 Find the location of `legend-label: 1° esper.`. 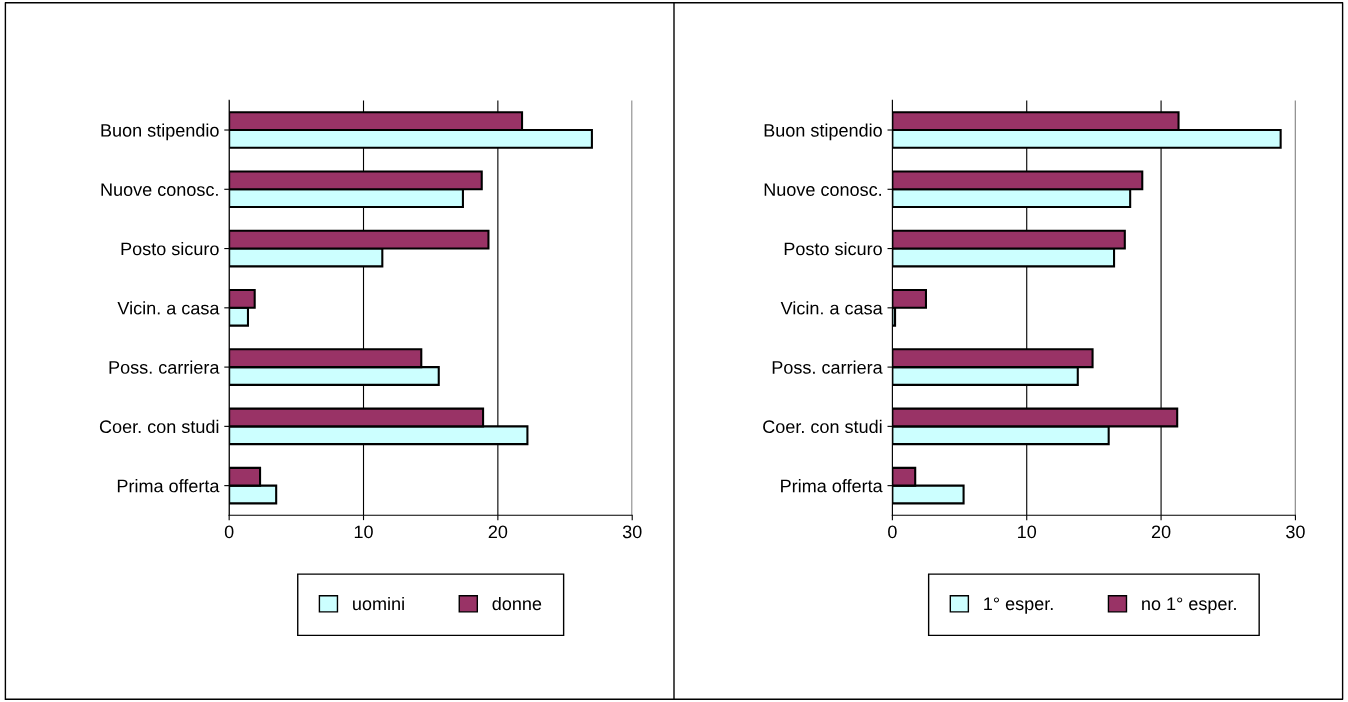

legend-label: 1° esper. is located at coordinates (1018, 605).